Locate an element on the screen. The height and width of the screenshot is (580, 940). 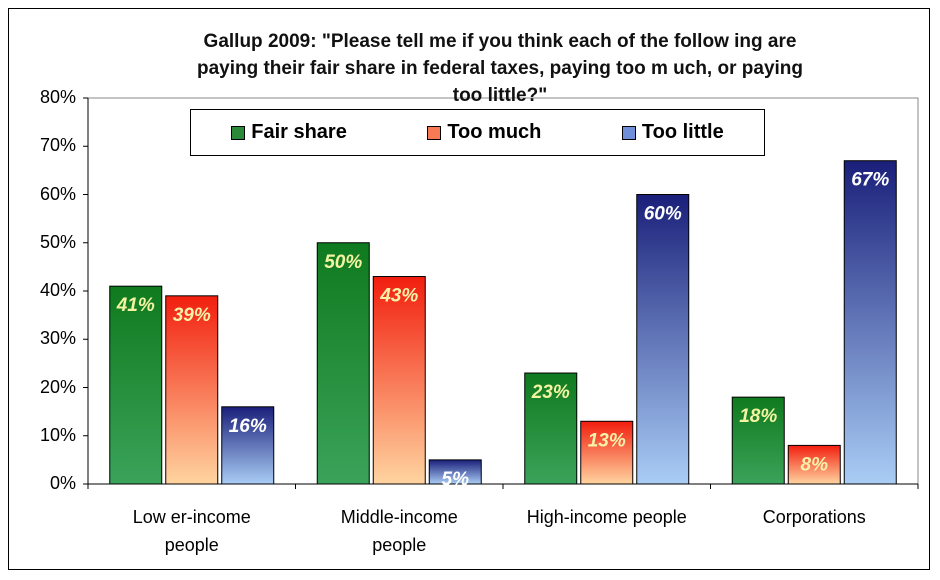
y-tick-label: 50% is located at coordinates (57, 241).